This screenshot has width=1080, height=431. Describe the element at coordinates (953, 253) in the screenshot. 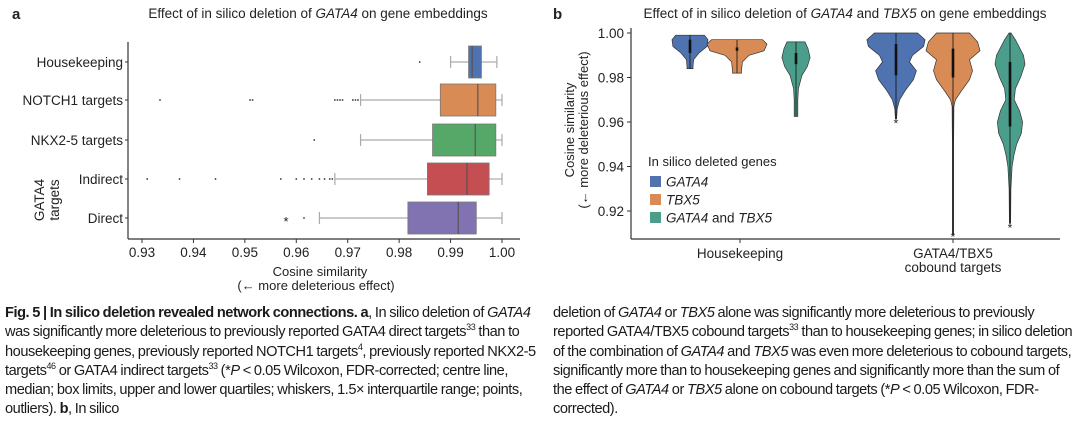

I see `x-category-label: GATA4/TBX5` at that location.